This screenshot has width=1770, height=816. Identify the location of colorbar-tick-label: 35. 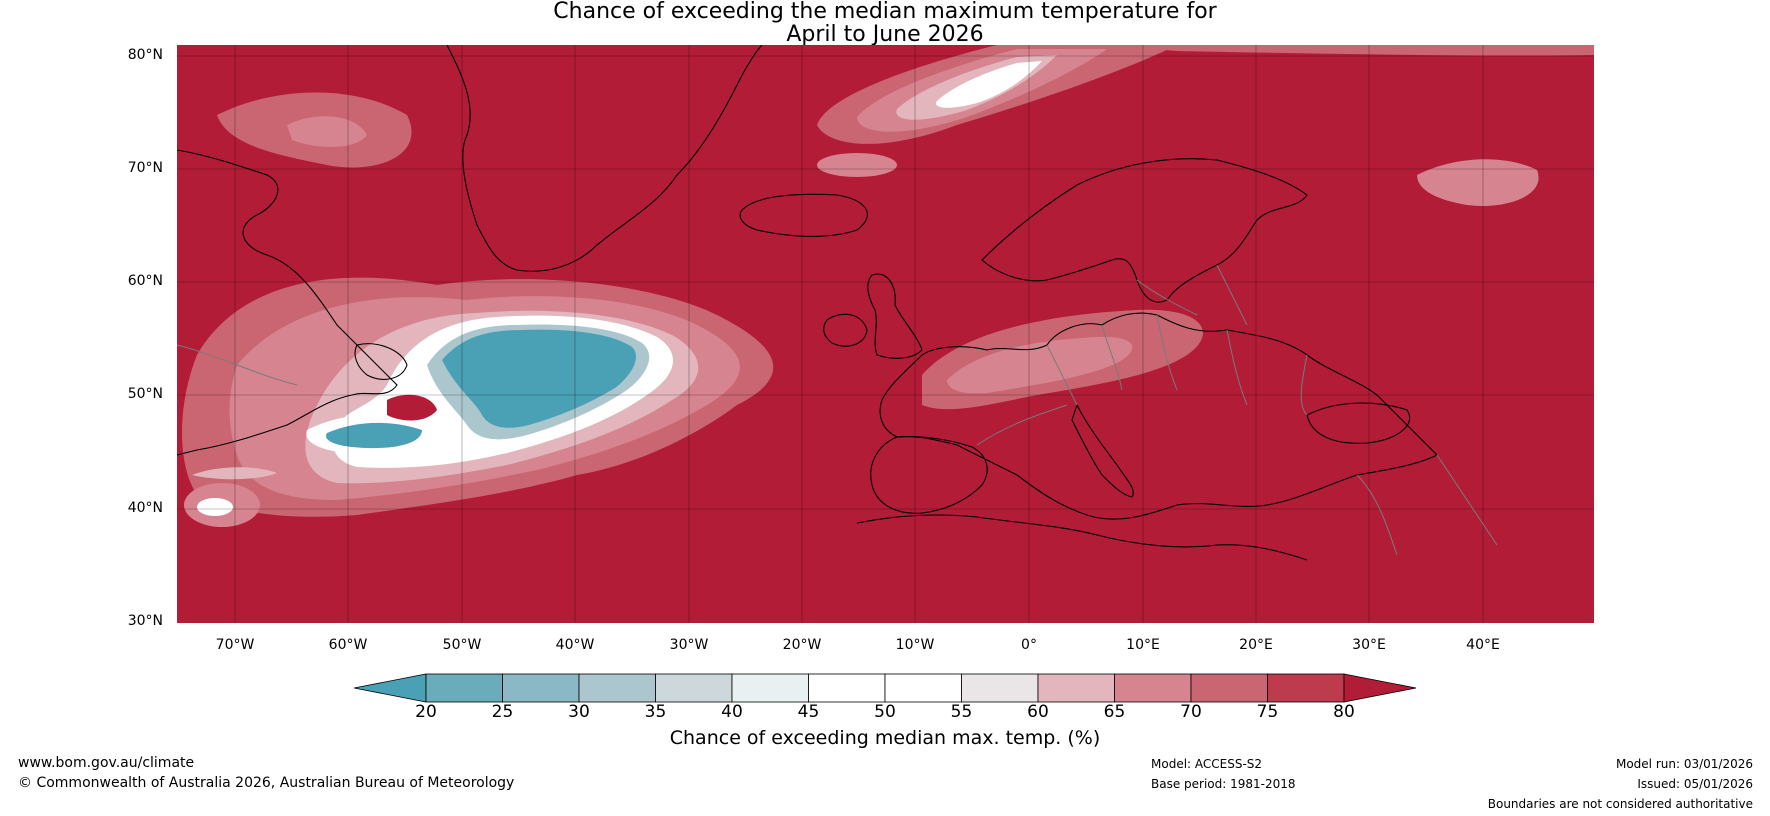
(655, 712).